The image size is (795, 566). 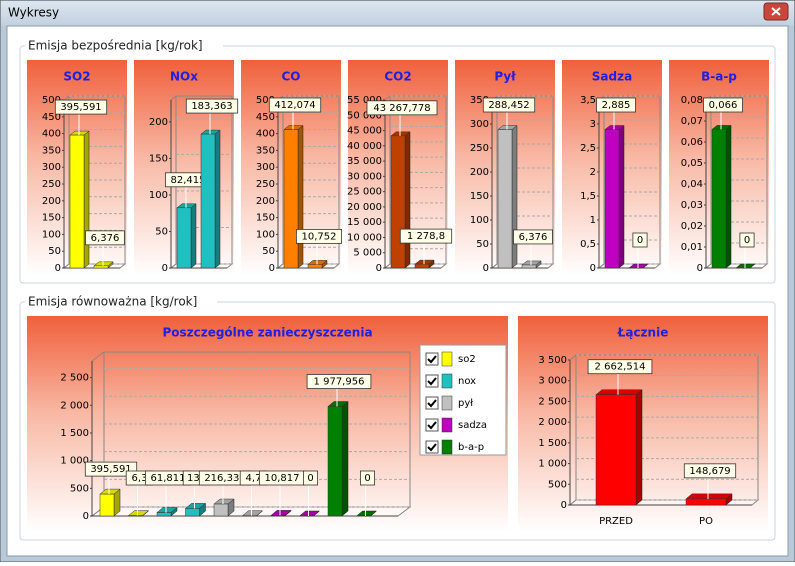 I want to click on y-tick-label: 1 500, so click(x=74, y=433).